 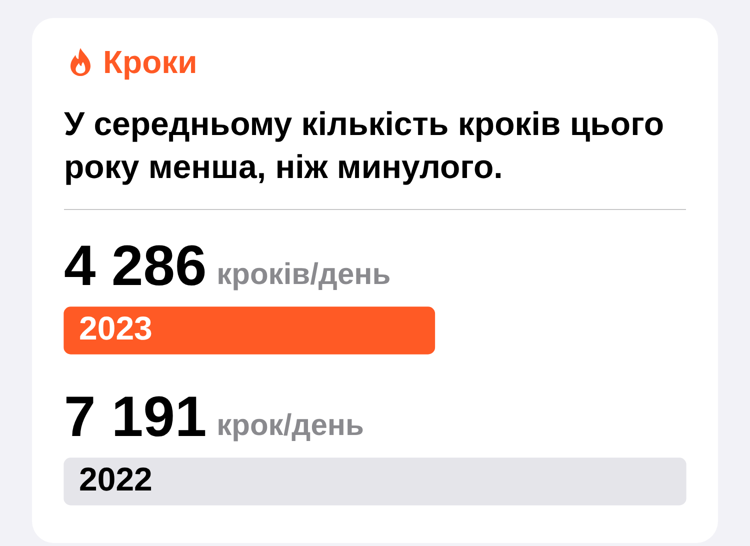 What do you see at coordinates (290, 425) in the screenshot?
I see `annotation: крок/день` at bounding box center [290, 425].